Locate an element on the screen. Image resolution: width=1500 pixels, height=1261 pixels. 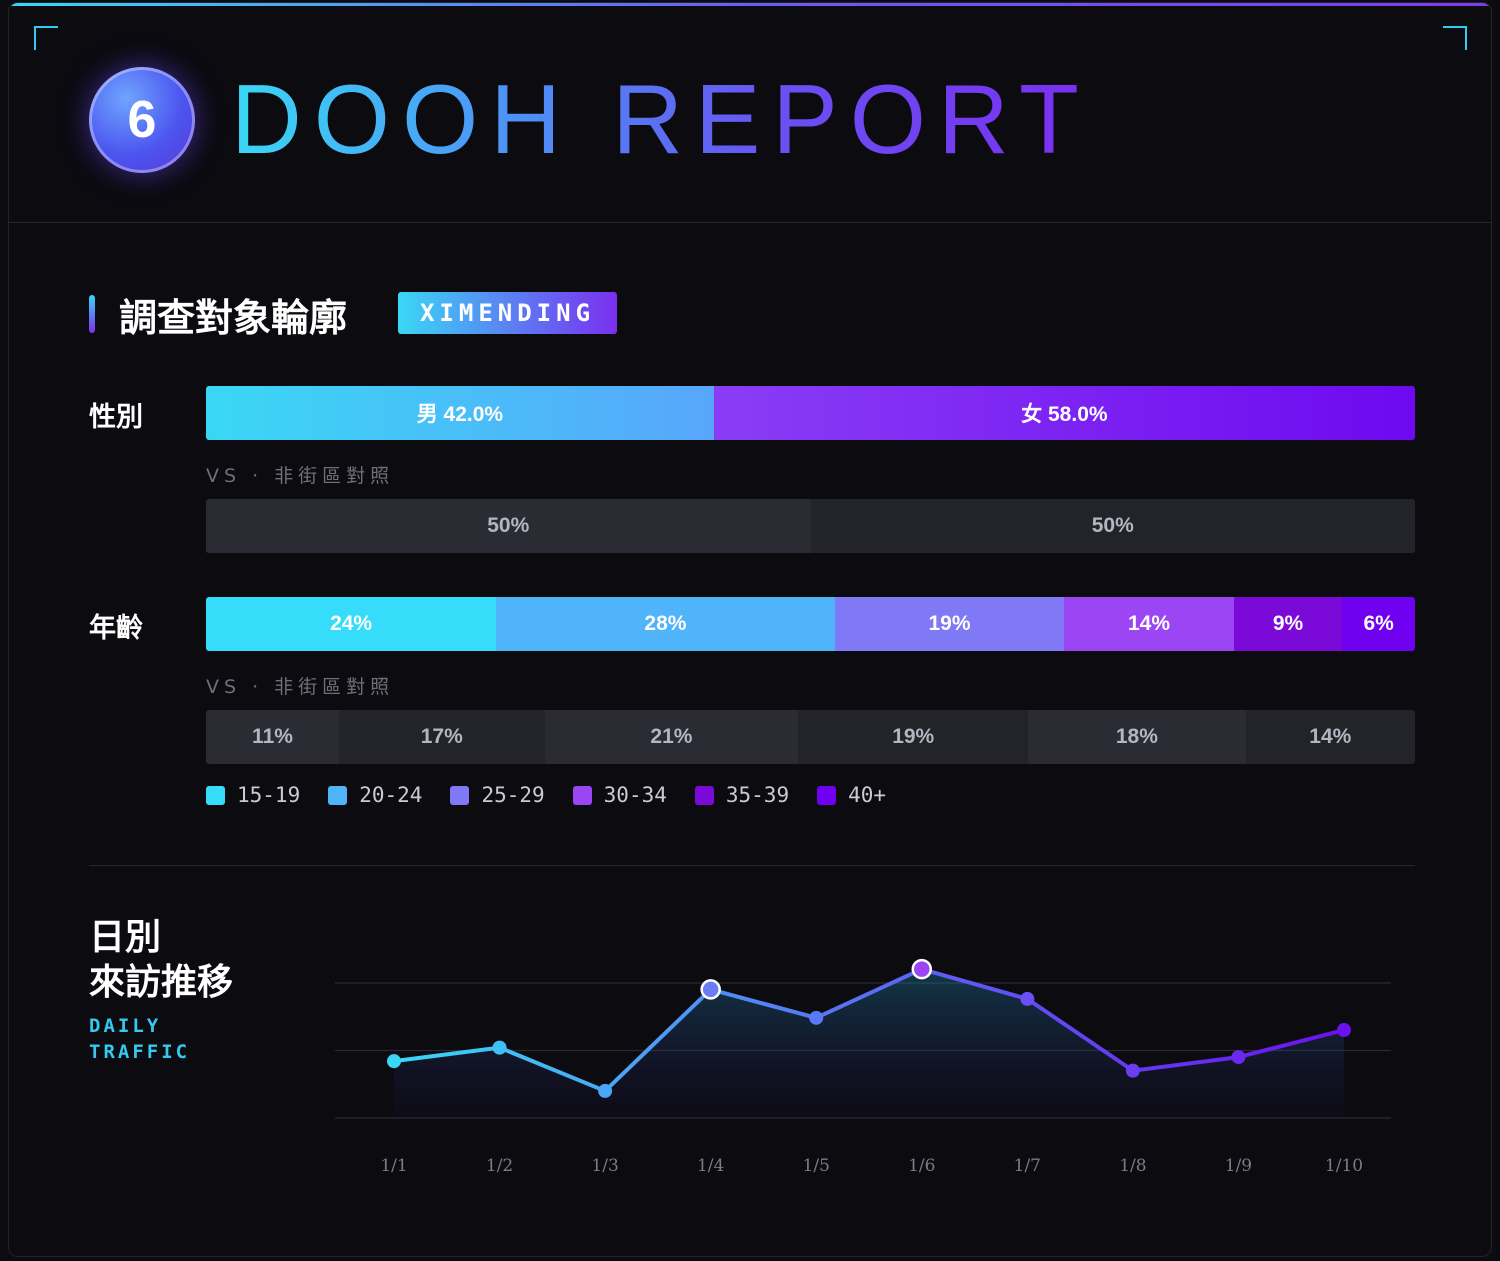
x-tick-label: 1/1 is located at coordinates (393, 1166).